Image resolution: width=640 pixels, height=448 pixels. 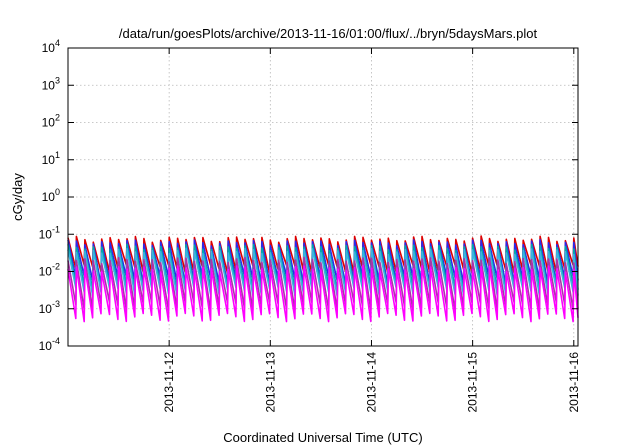 What do you see at coordinates (371, 382) in the screenshot?
I see `x-tick-label: 2013-11-14` at bounding box center [371, 382].